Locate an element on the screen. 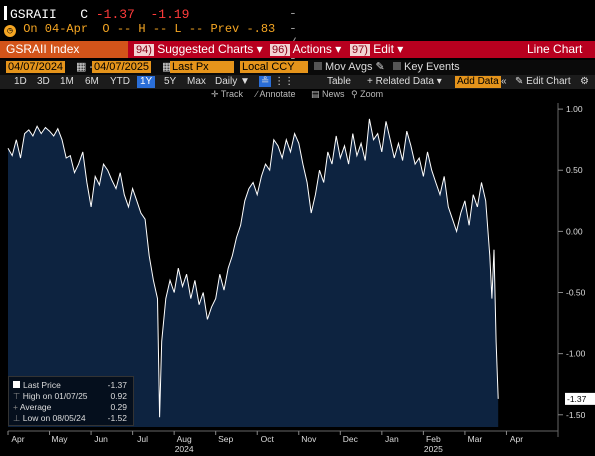 This screenshot has width=595, height=456. x-tick-label: Jun is located at coordinates (101, 439).